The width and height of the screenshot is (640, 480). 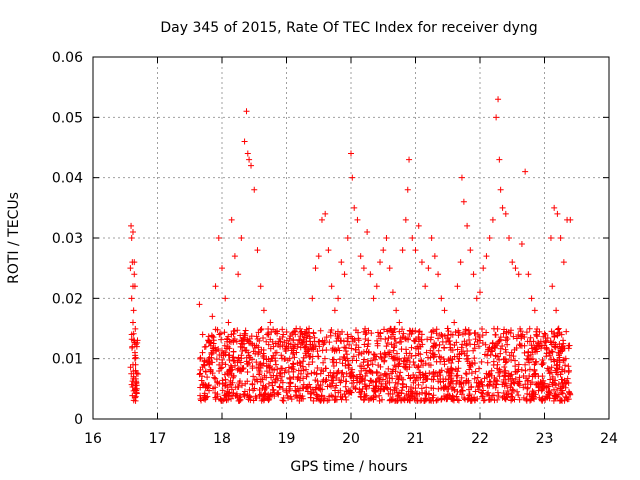 What do you see at coordinates (158, 439) in the screenshot?
I see `x-tick-label: 17` at bounding box center [158, 439].